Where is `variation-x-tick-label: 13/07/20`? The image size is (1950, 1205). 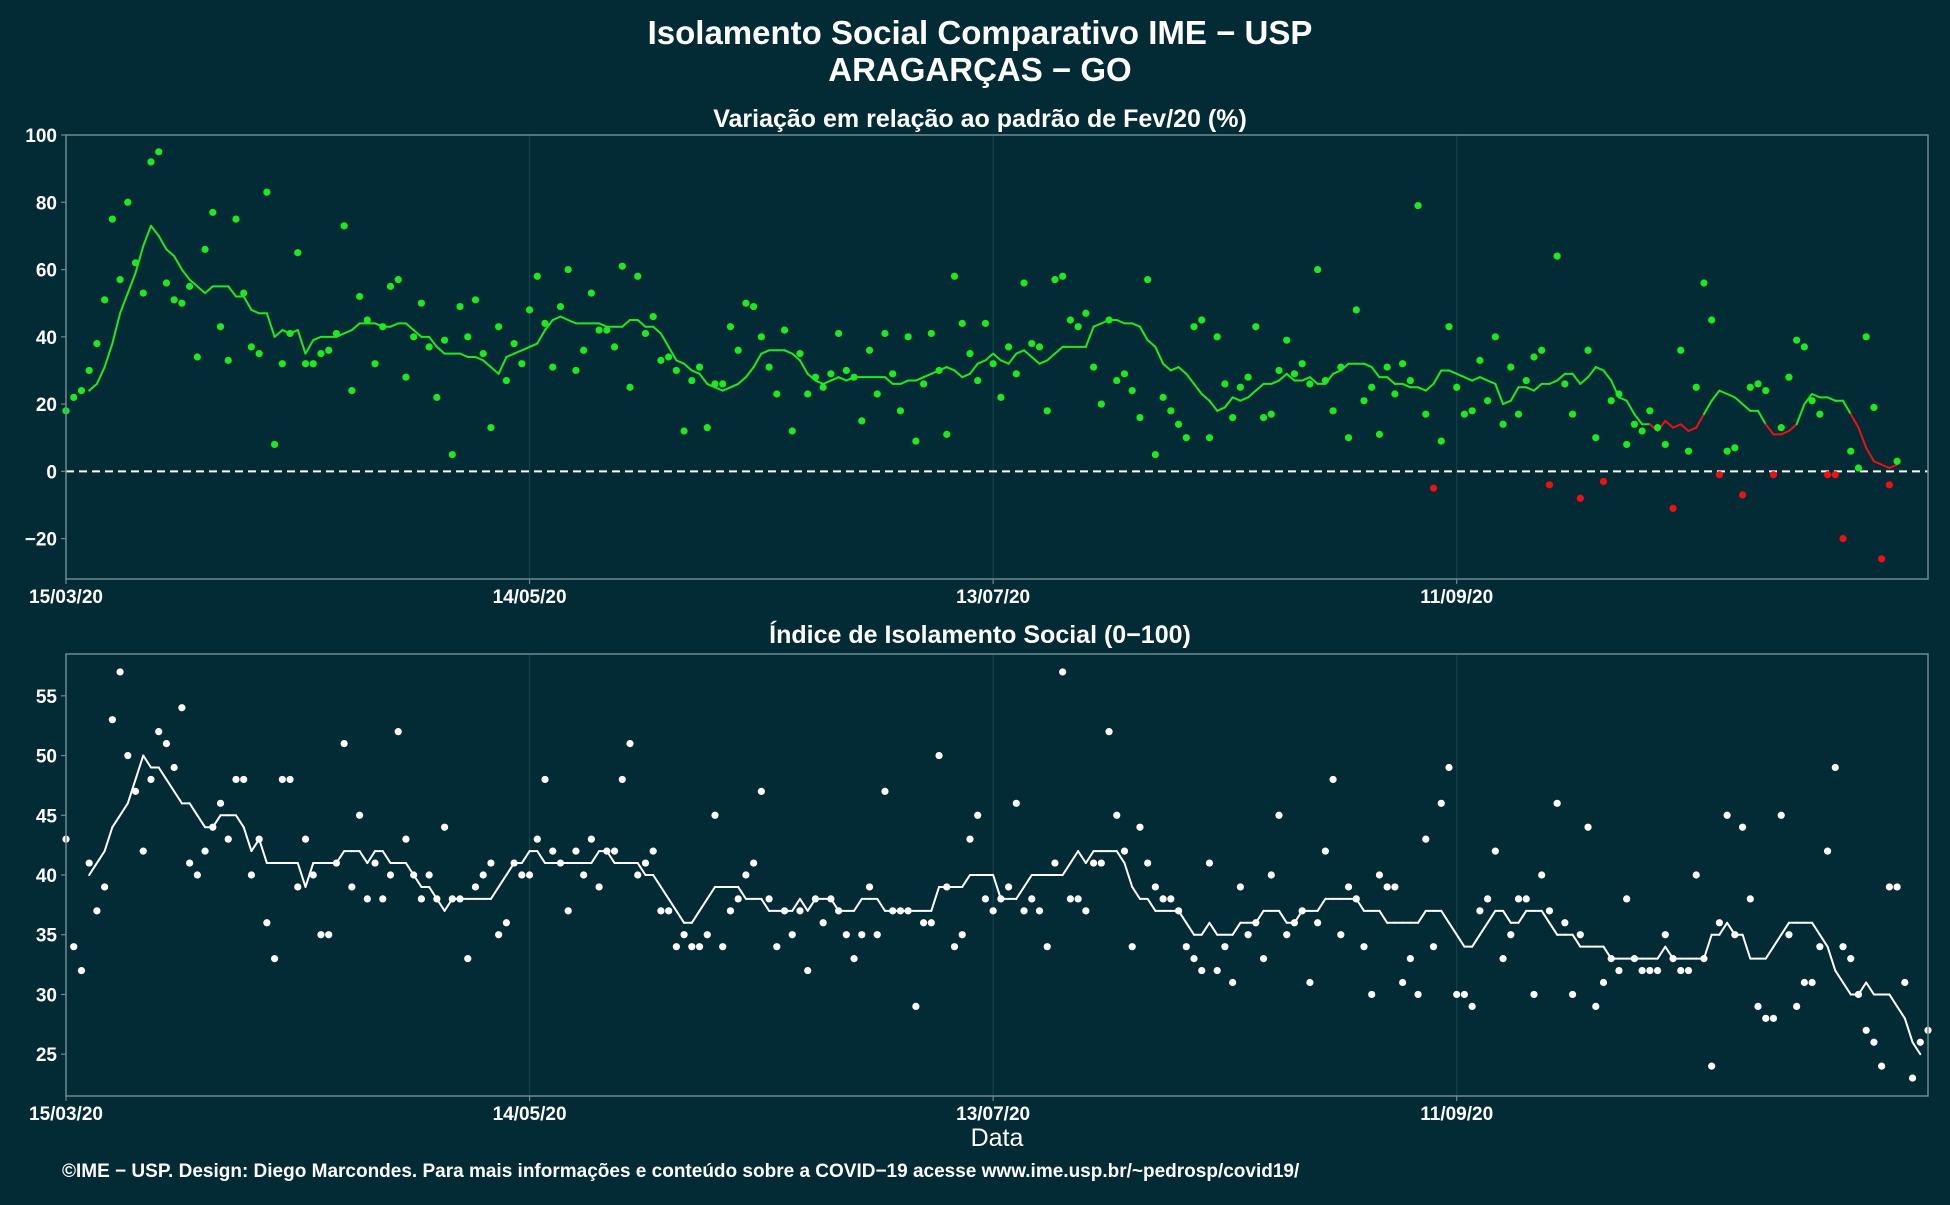 variation-x-tick-label: 13/07/20 is located at coordinates (993, 597).